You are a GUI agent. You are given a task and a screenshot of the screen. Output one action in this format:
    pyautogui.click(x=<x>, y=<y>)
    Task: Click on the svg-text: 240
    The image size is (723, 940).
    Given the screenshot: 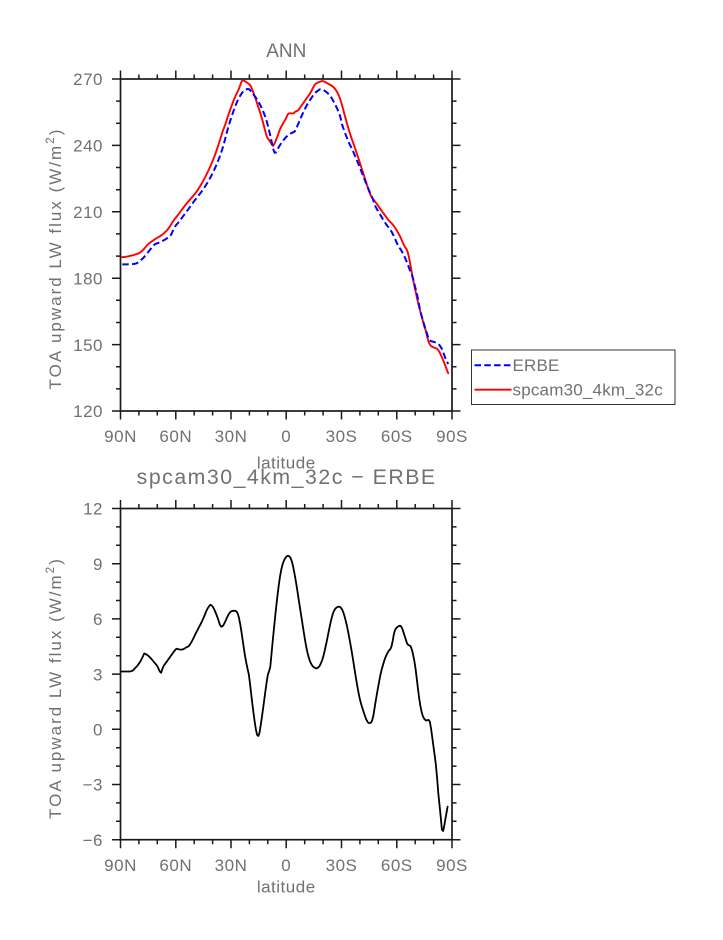 What is the action you would take?
    pyautogui.click(x=88, y=146)
    